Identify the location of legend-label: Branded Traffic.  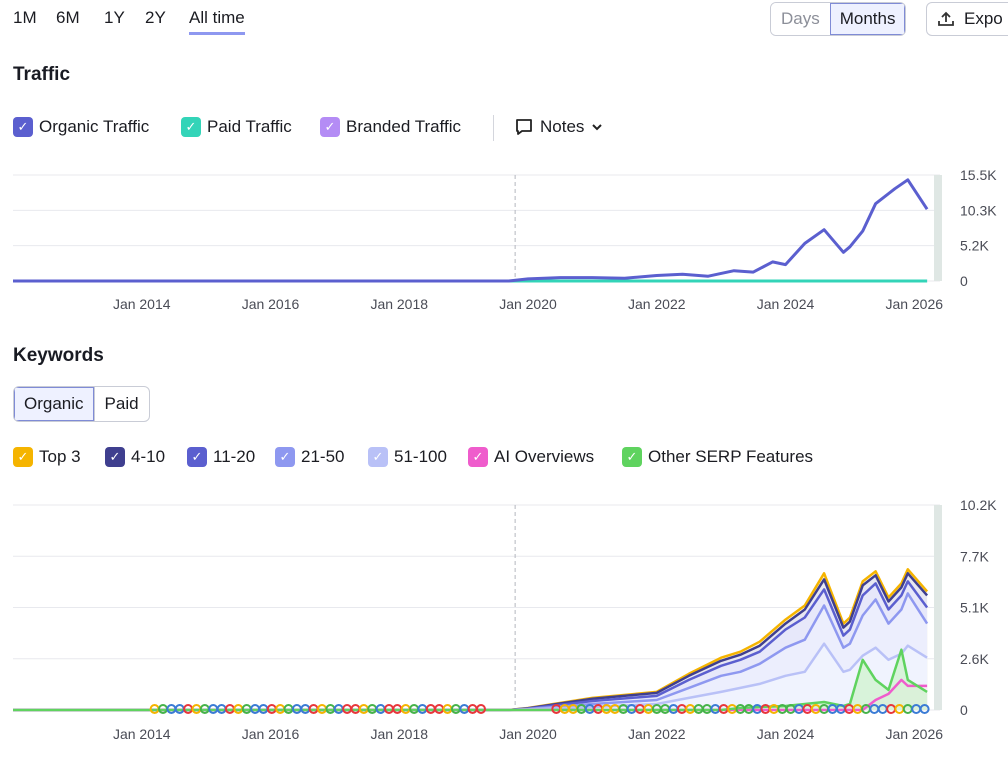
(403, 126).